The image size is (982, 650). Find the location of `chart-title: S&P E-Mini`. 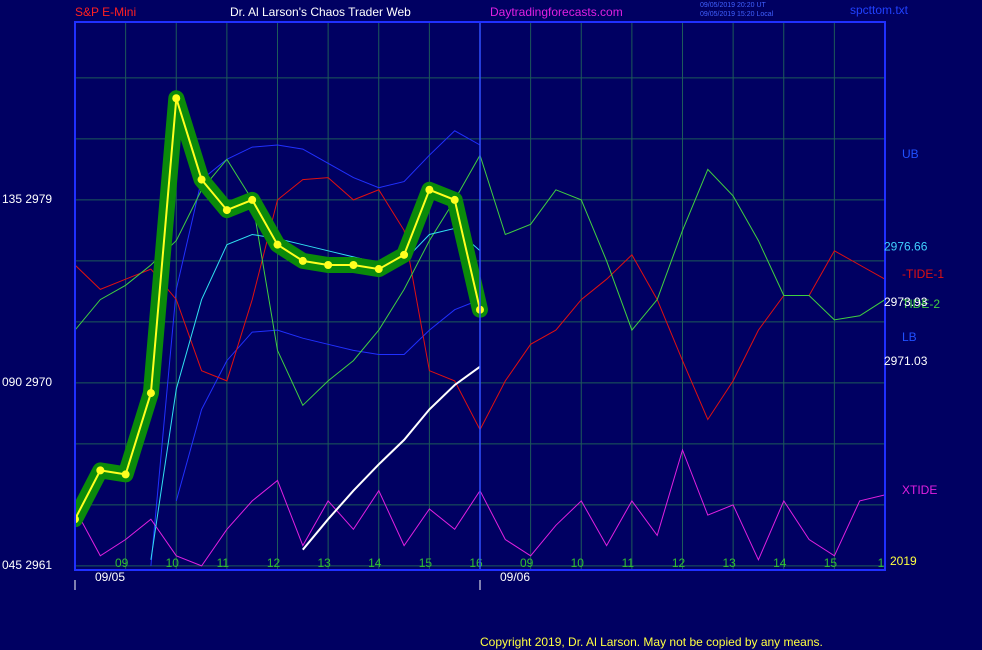

chart-title: S&P E-Mini is located at coordinates (105, 12).